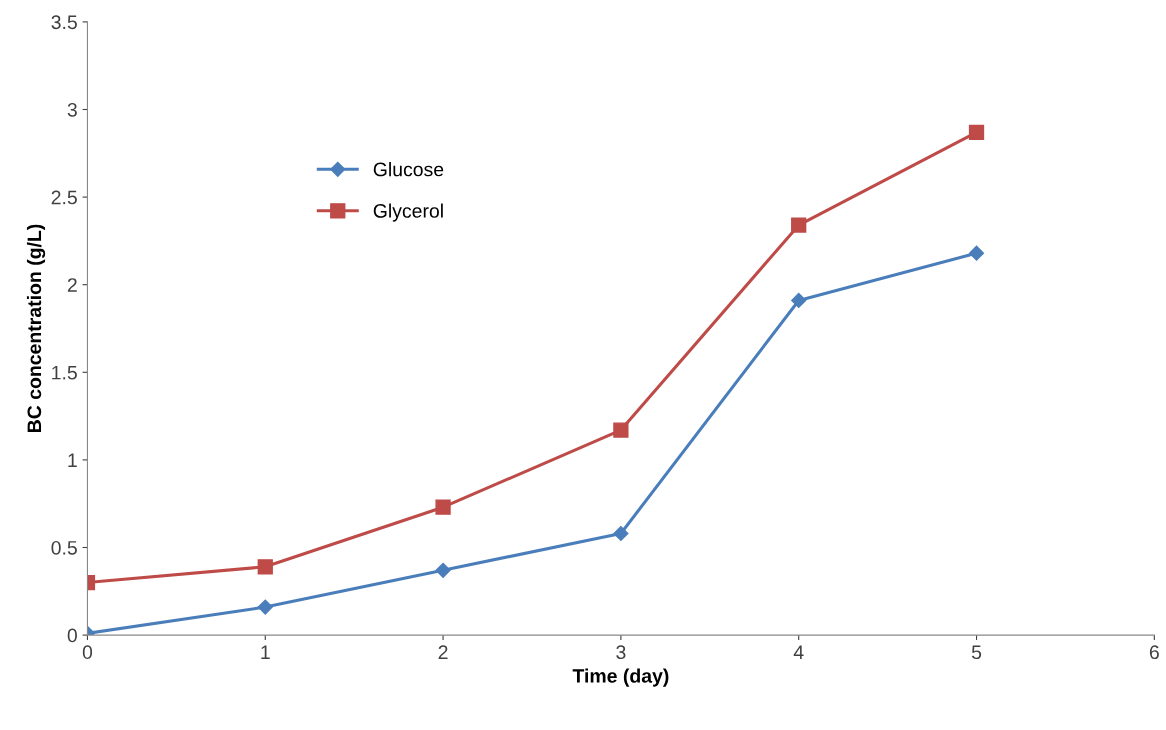  Describe the element at coordinates (408, 169) in the screenshot. I see `legend-label: Glucose` at that location.